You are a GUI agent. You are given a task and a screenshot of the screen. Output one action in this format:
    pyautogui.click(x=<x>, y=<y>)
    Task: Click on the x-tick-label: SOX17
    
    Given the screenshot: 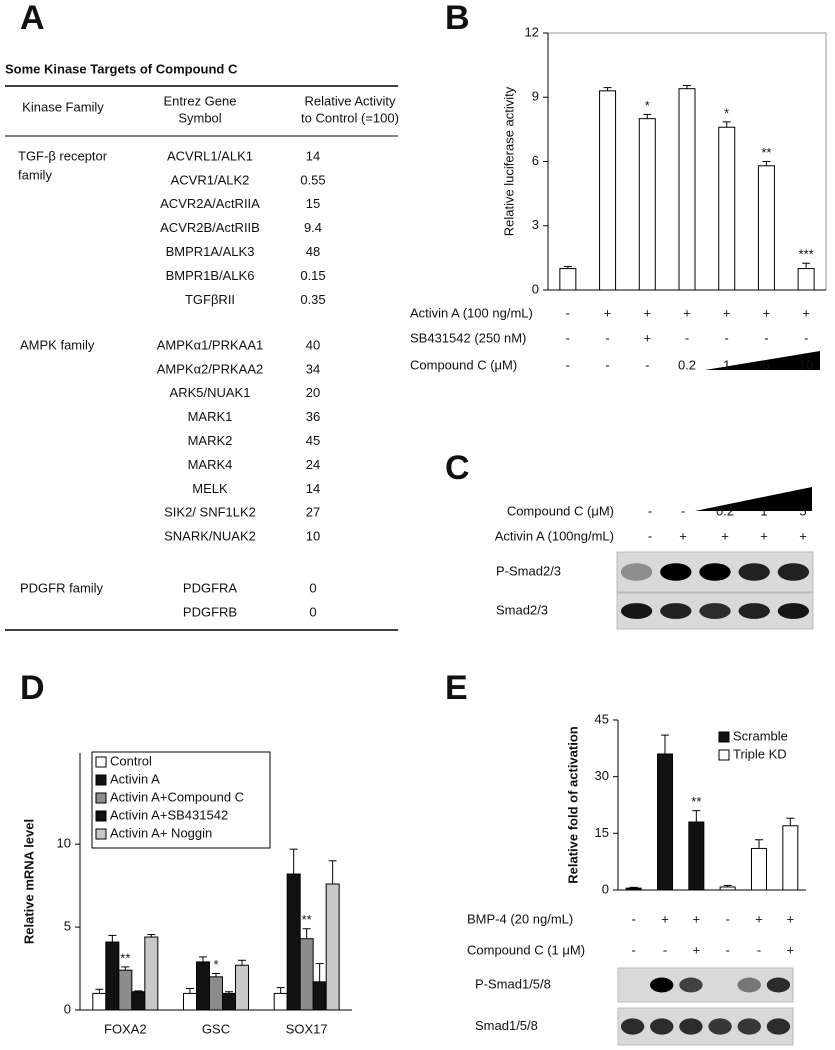 What is the action you would take?
    pyautogui.click(x=307, y=1028)
    